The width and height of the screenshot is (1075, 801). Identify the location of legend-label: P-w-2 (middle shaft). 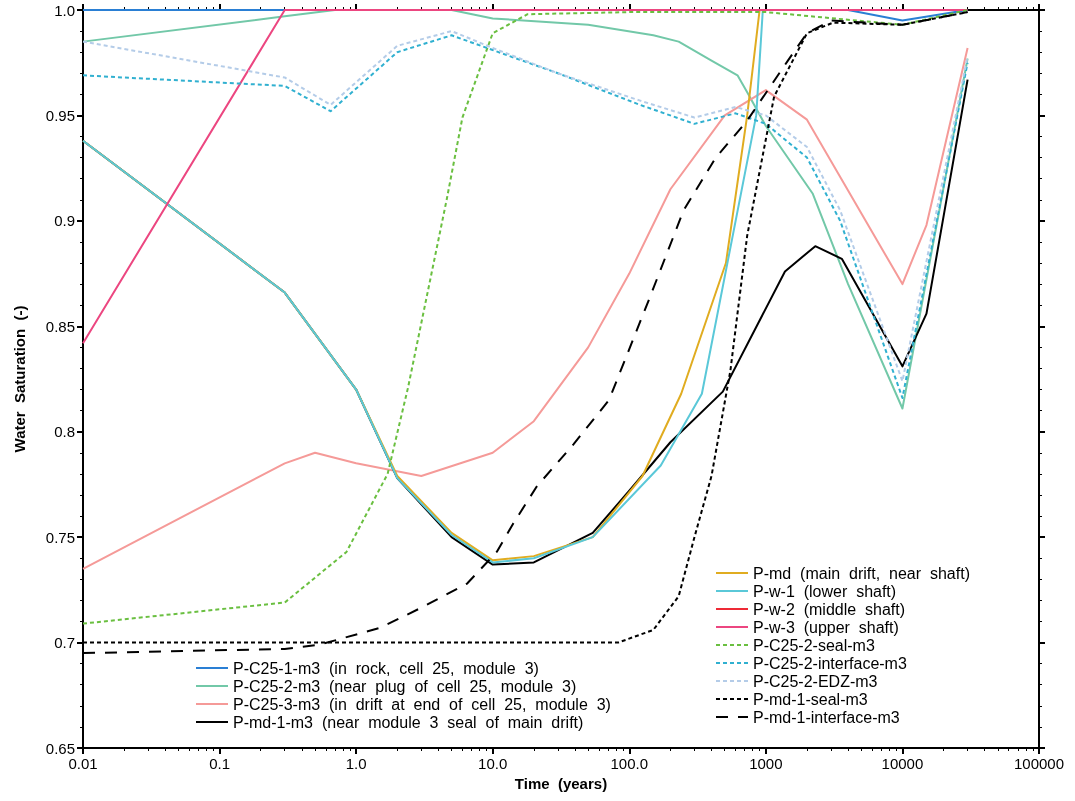
(829, 609).